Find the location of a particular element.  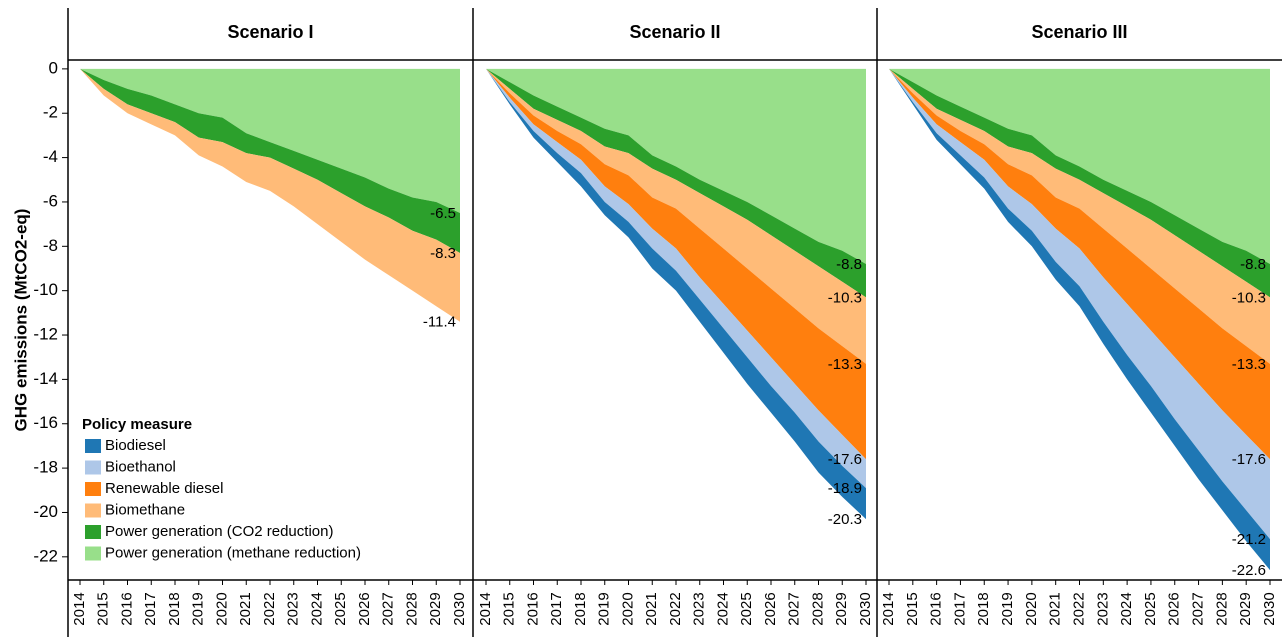

plot-area is located at coordinates (270, 195).